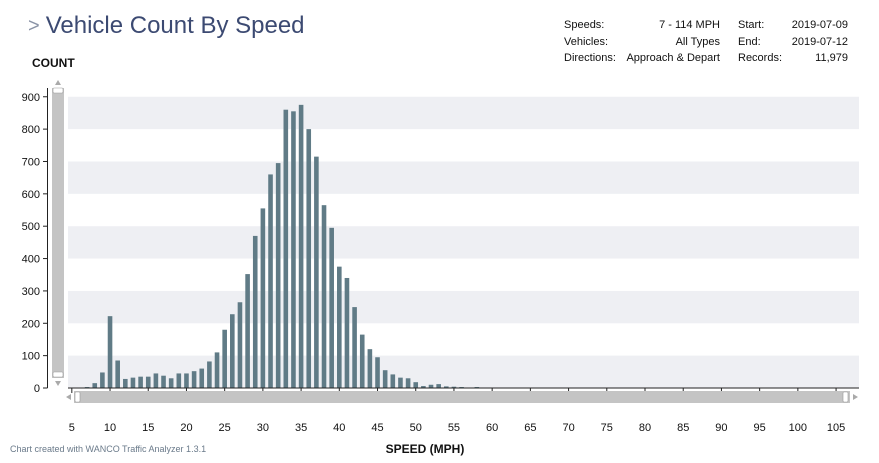  Describe the element at coordinates (454, 428) in the screenshot. I see `x-tick-label: 55` at that location.